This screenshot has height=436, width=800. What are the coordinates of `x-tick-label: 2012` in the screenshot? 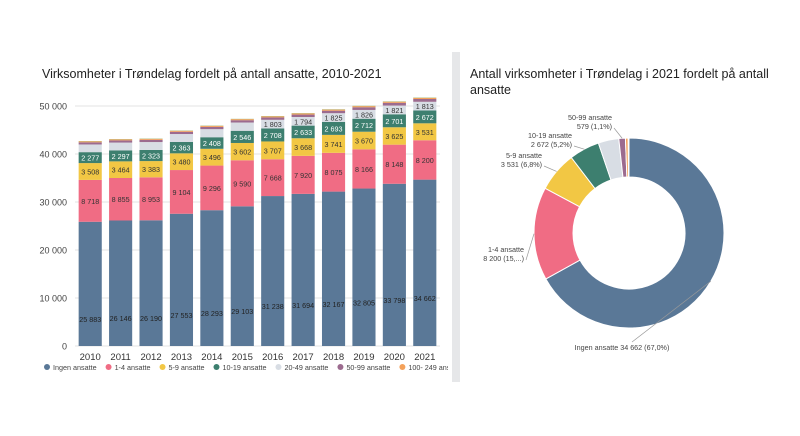 It's located at (150, 357).